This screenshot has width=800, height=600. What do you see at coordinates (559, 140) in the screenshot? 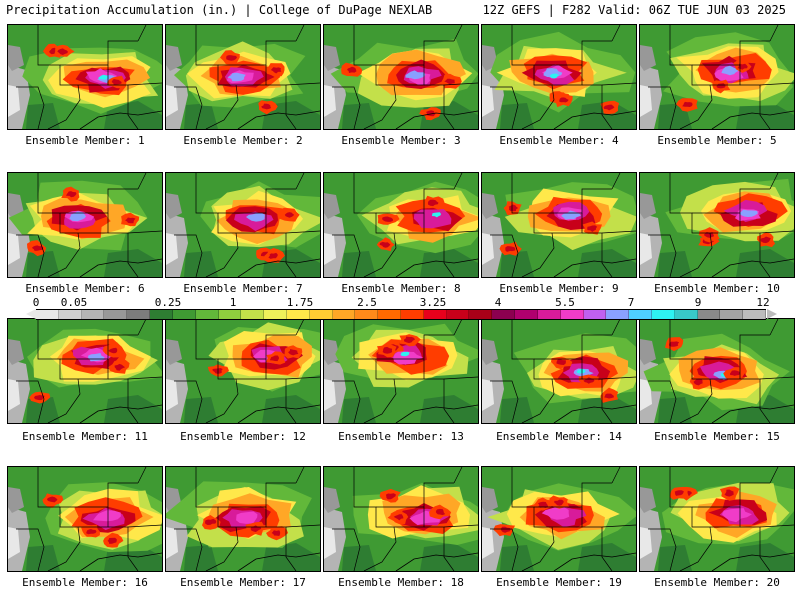
I see `ensemble-member-label: Ensemble Member: 4` at bounding box center [559, 140].